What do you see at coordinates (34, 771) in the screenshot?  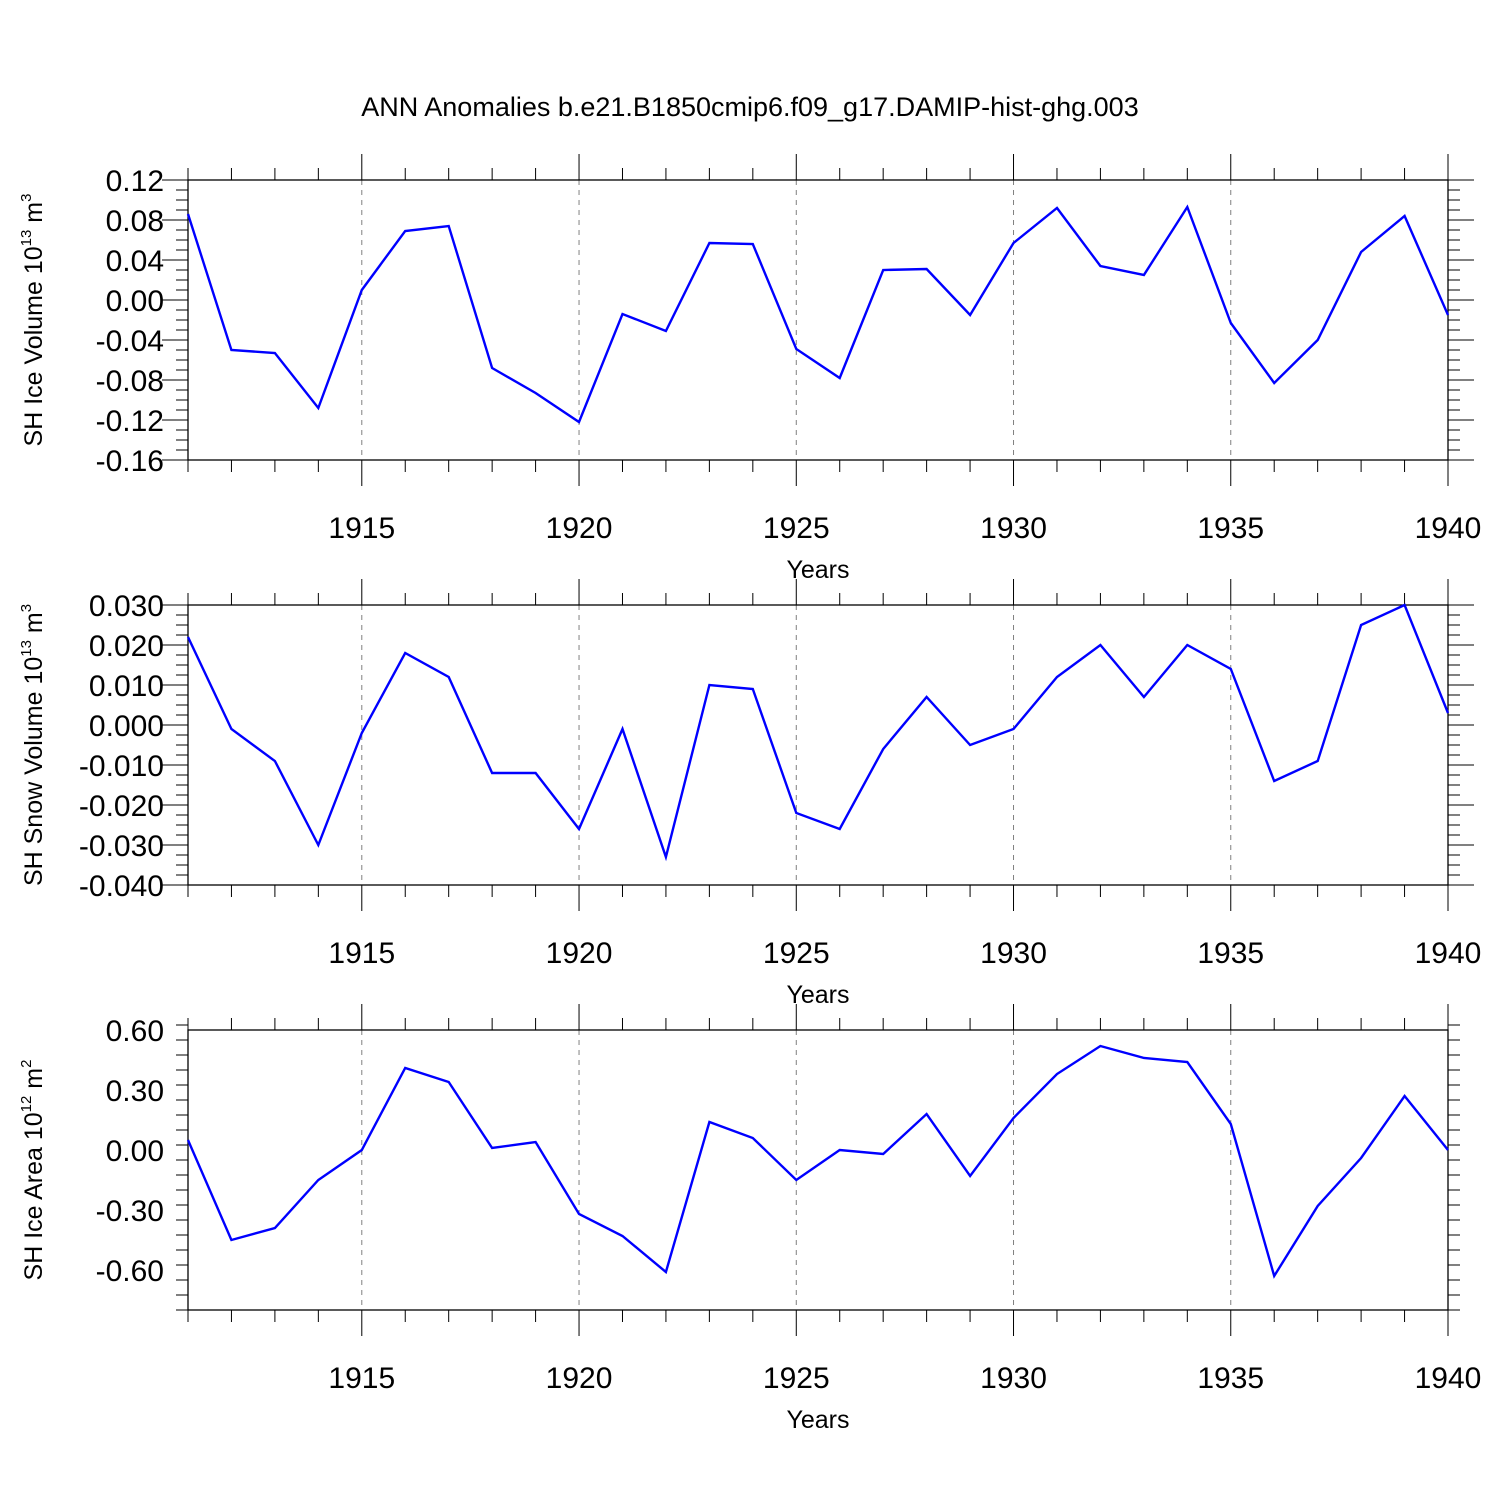 I see `y-axis-label-text: SH Snow Volume 10` at bounding box center [34, 771].